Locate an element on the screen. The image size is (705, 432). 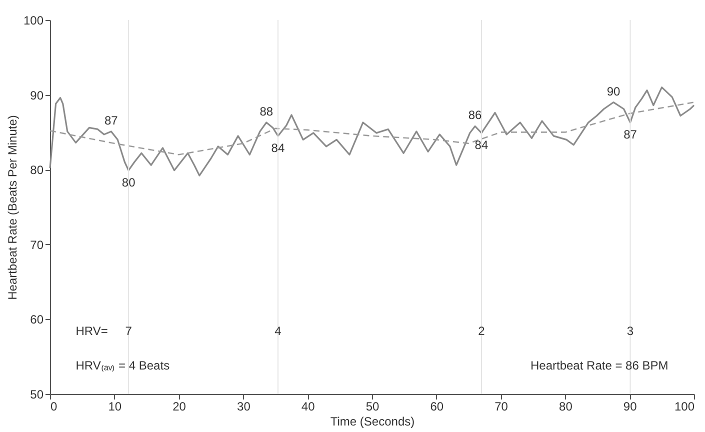
annotation: 80 is located at coordinates (129, 182).